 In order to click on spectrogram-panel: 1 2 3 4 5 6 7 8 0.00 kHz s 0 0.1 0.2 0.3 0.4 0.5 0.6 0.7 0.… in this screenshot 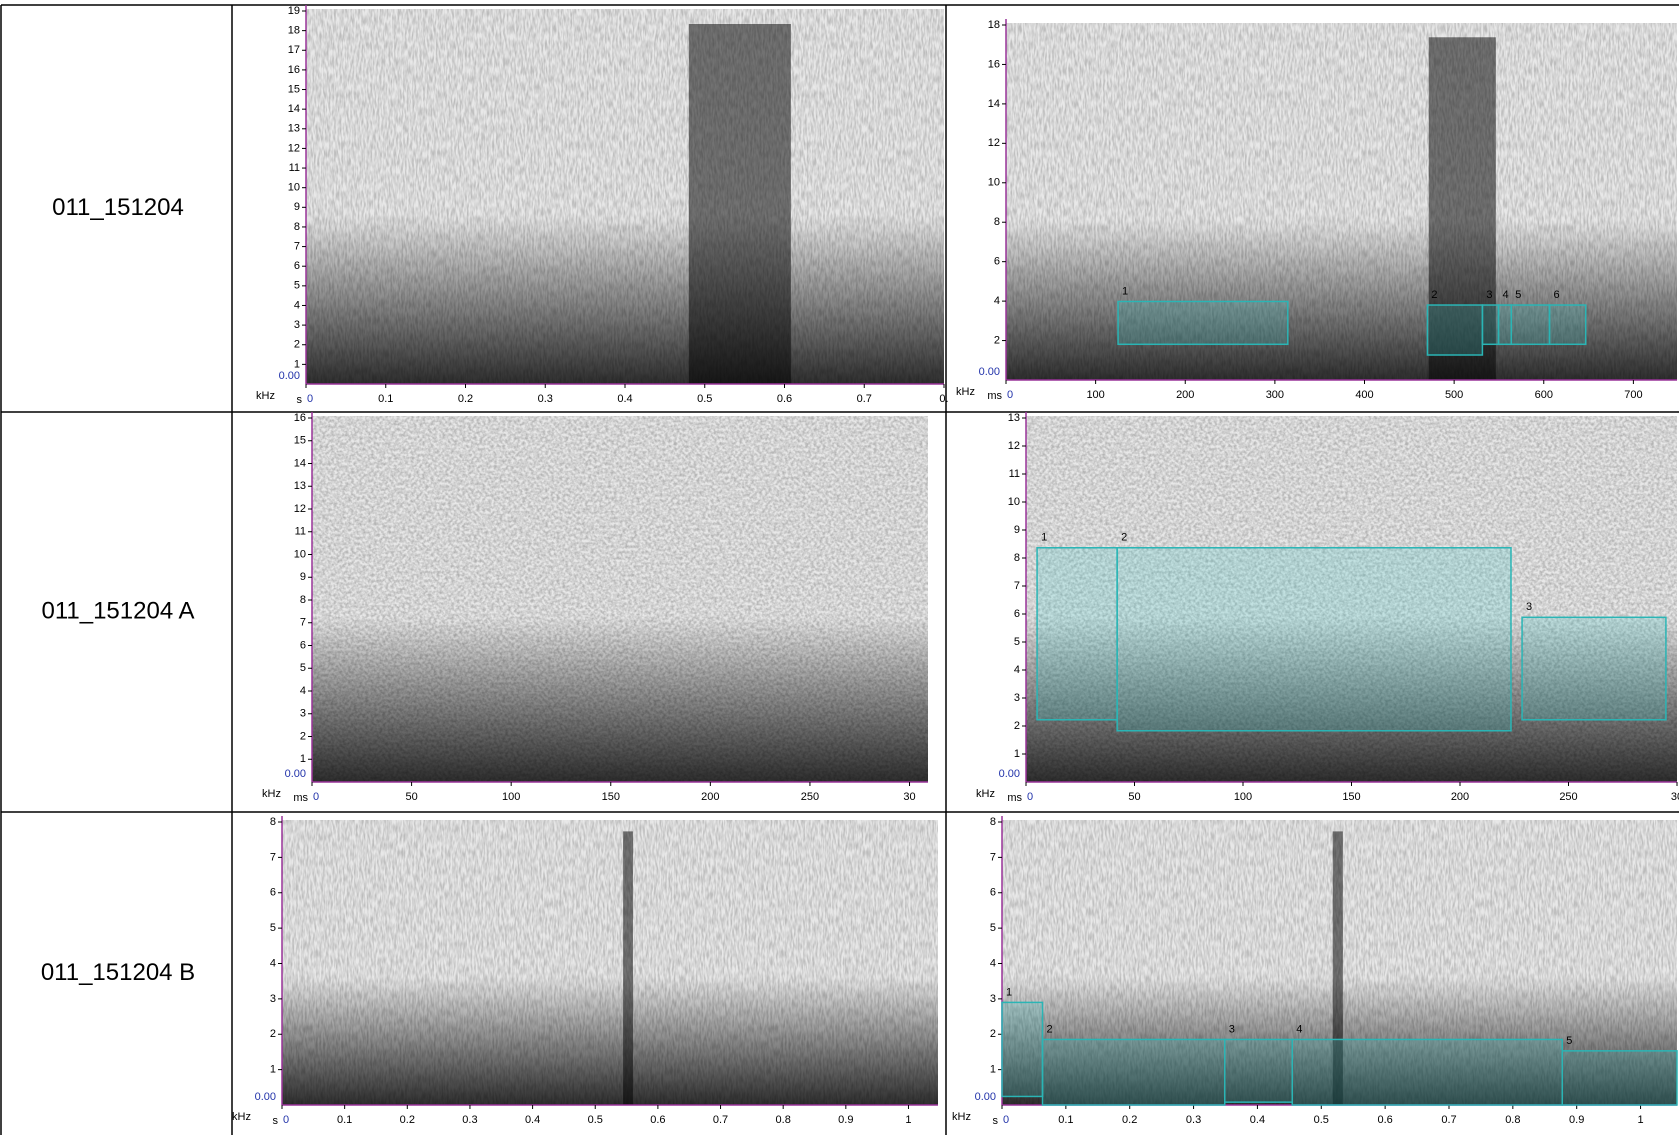, I will do `click(585, 971)`.